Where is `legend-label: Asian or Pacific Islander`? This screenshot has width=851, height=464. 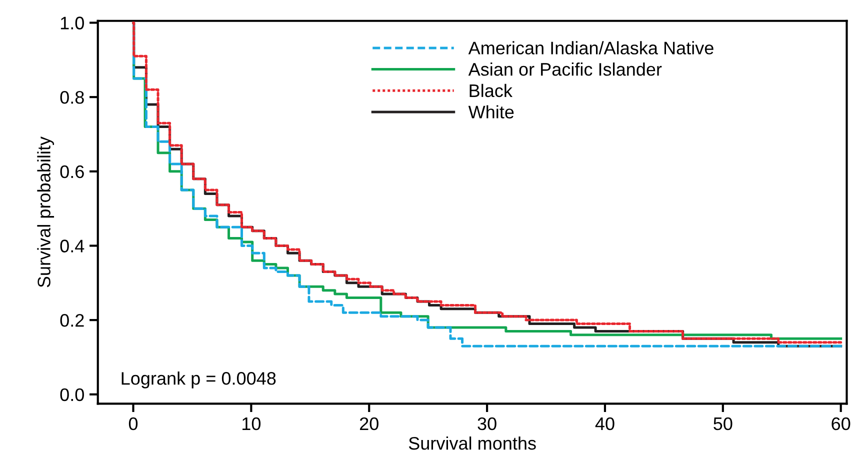
legend-label: Asian or Pacific Islander is located at coordinates (565, 69).